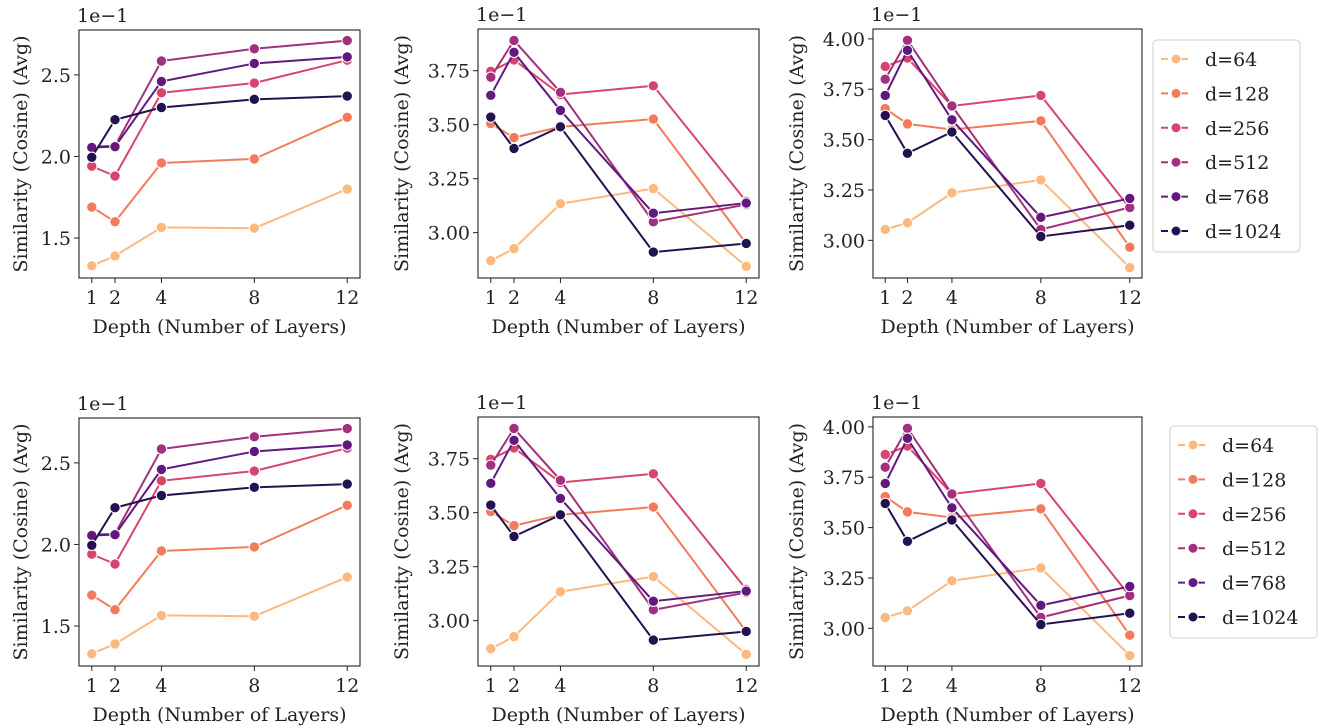 Image resolution: width=1328 pixels, height=728 pixels. What do you see at coordinates (797, 541) in the screenshot?
I see `y-axis-label: Similarity (Cosine) (Avg)` at bounding box center [797, 541].